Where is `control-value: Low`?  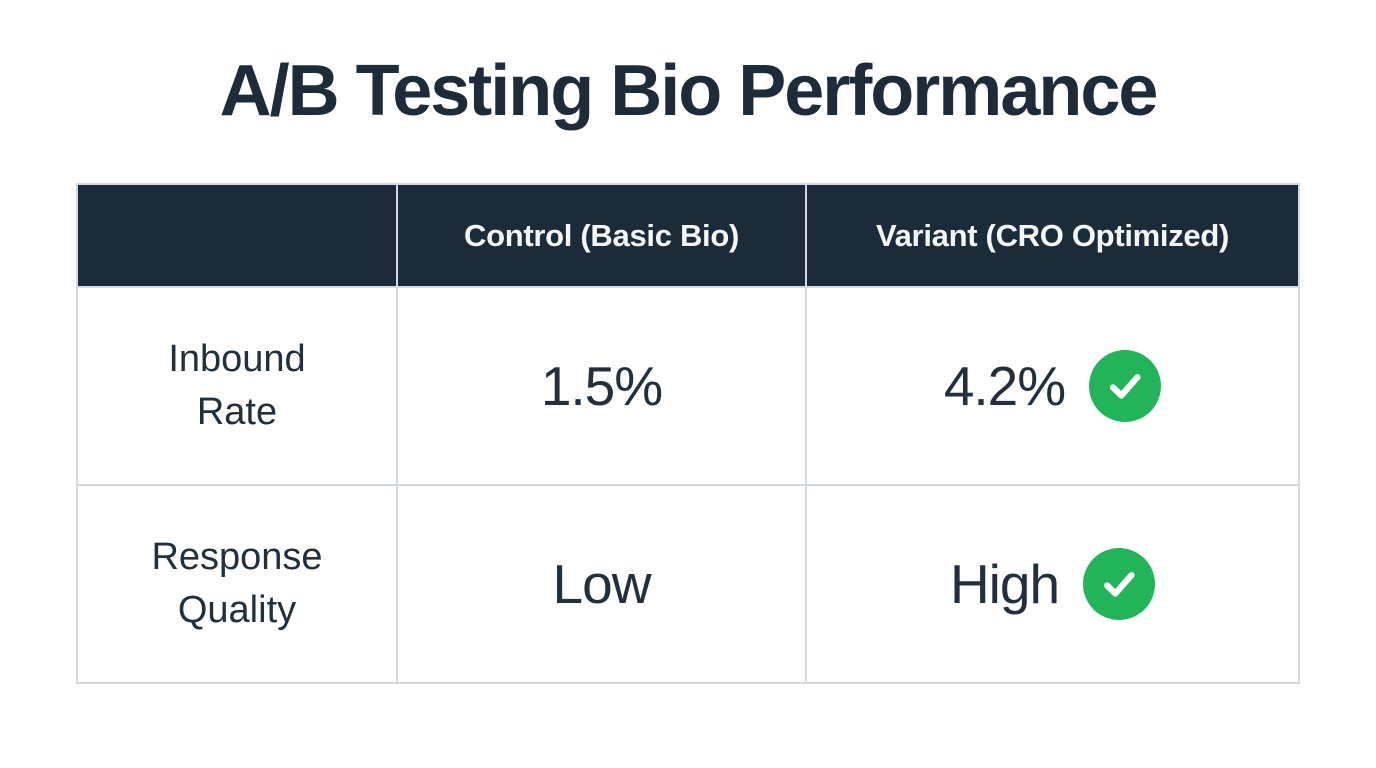
control-value: Low is located at coordinates (602, 584).